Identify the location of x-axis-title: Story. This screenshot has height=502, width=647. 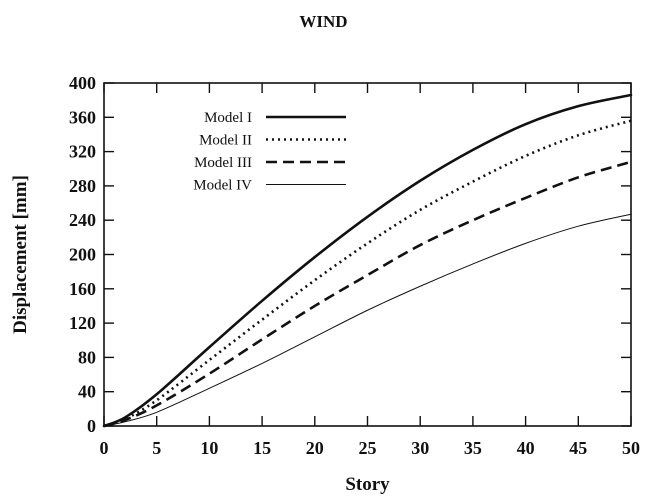
(367, 484).